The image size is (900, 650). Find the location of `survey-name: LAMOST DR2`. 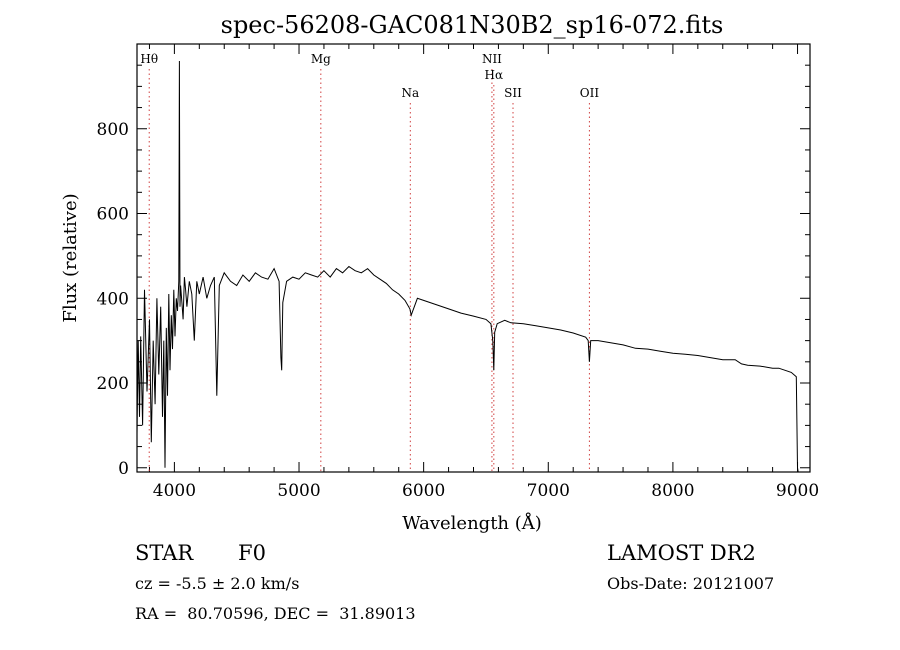

survey-name: LAMOST DR2 is located at coordinates (681, 553).